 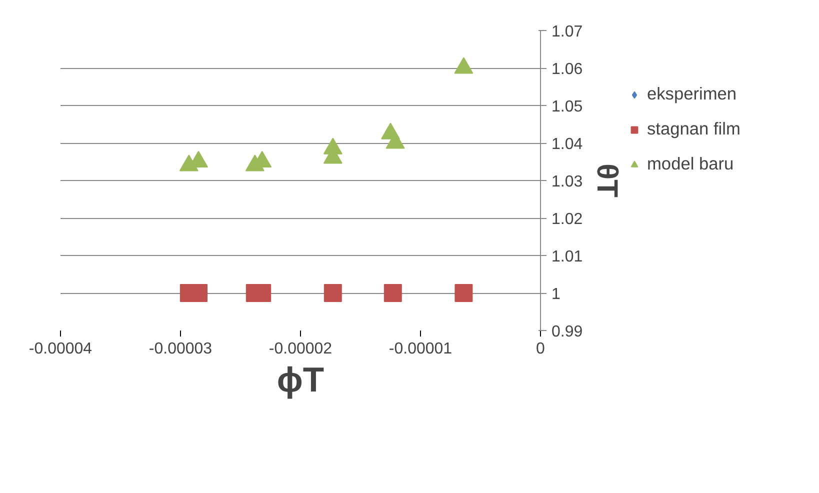 What do you see at coordinates (567, 32) in the screenshot?
I see `y-tick-label: 1.07` at bounding box center [567, 32].